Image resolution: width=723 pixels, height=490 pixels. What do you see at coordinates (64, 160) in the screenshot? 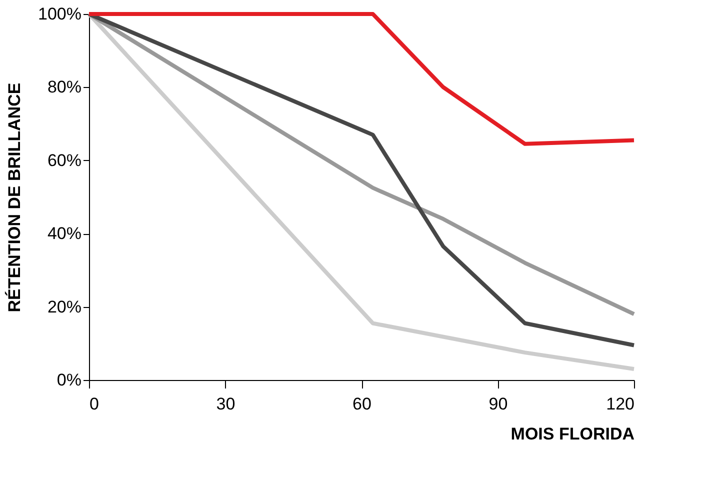
I see `y-tick-label: 60%` at bounding box center [64, 160].